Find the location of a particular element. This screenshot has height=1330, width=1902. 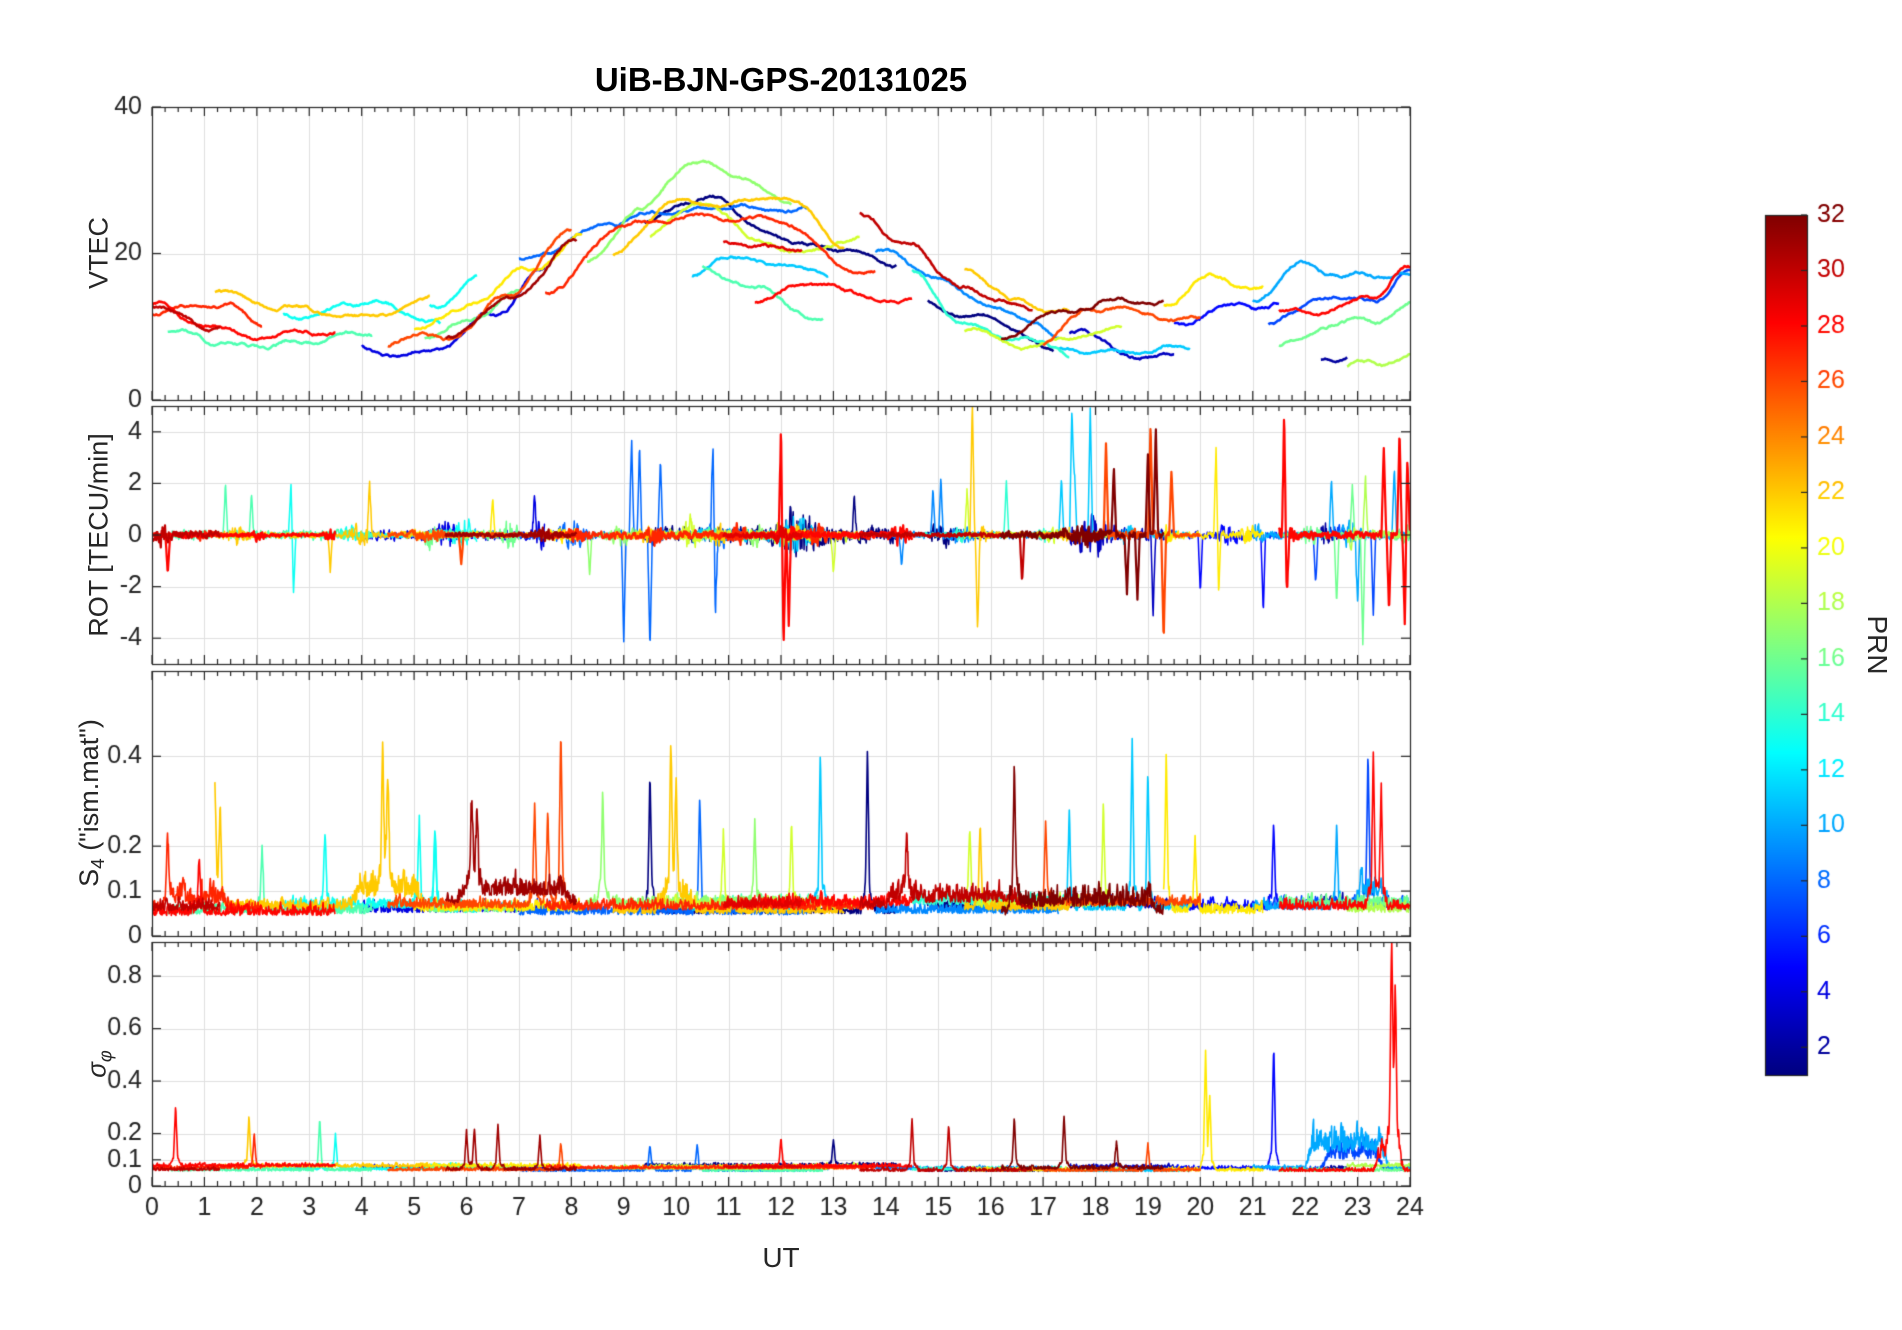

ylabel-s4-sub: 4 is located at coordinates (99, 863).